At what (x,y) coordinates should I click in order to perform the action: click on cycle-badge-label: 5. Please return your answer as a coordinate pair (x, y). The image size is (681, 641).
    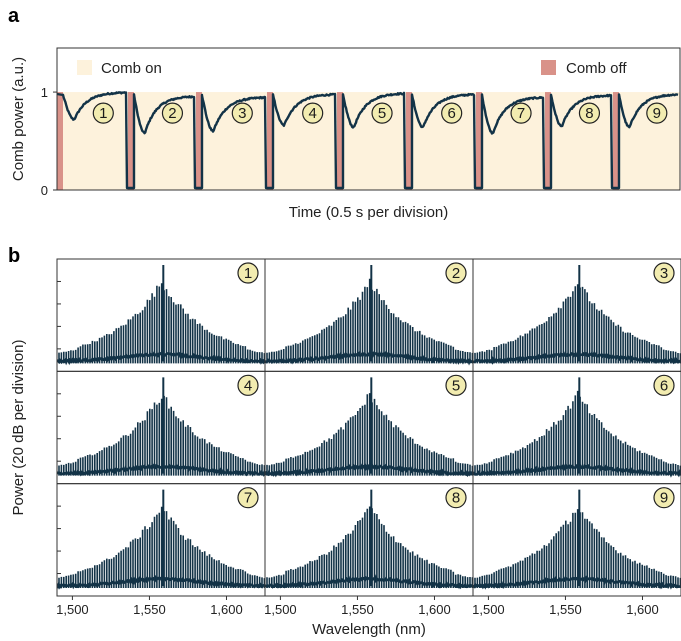
    Looking at the image, I should click on (382, 113).